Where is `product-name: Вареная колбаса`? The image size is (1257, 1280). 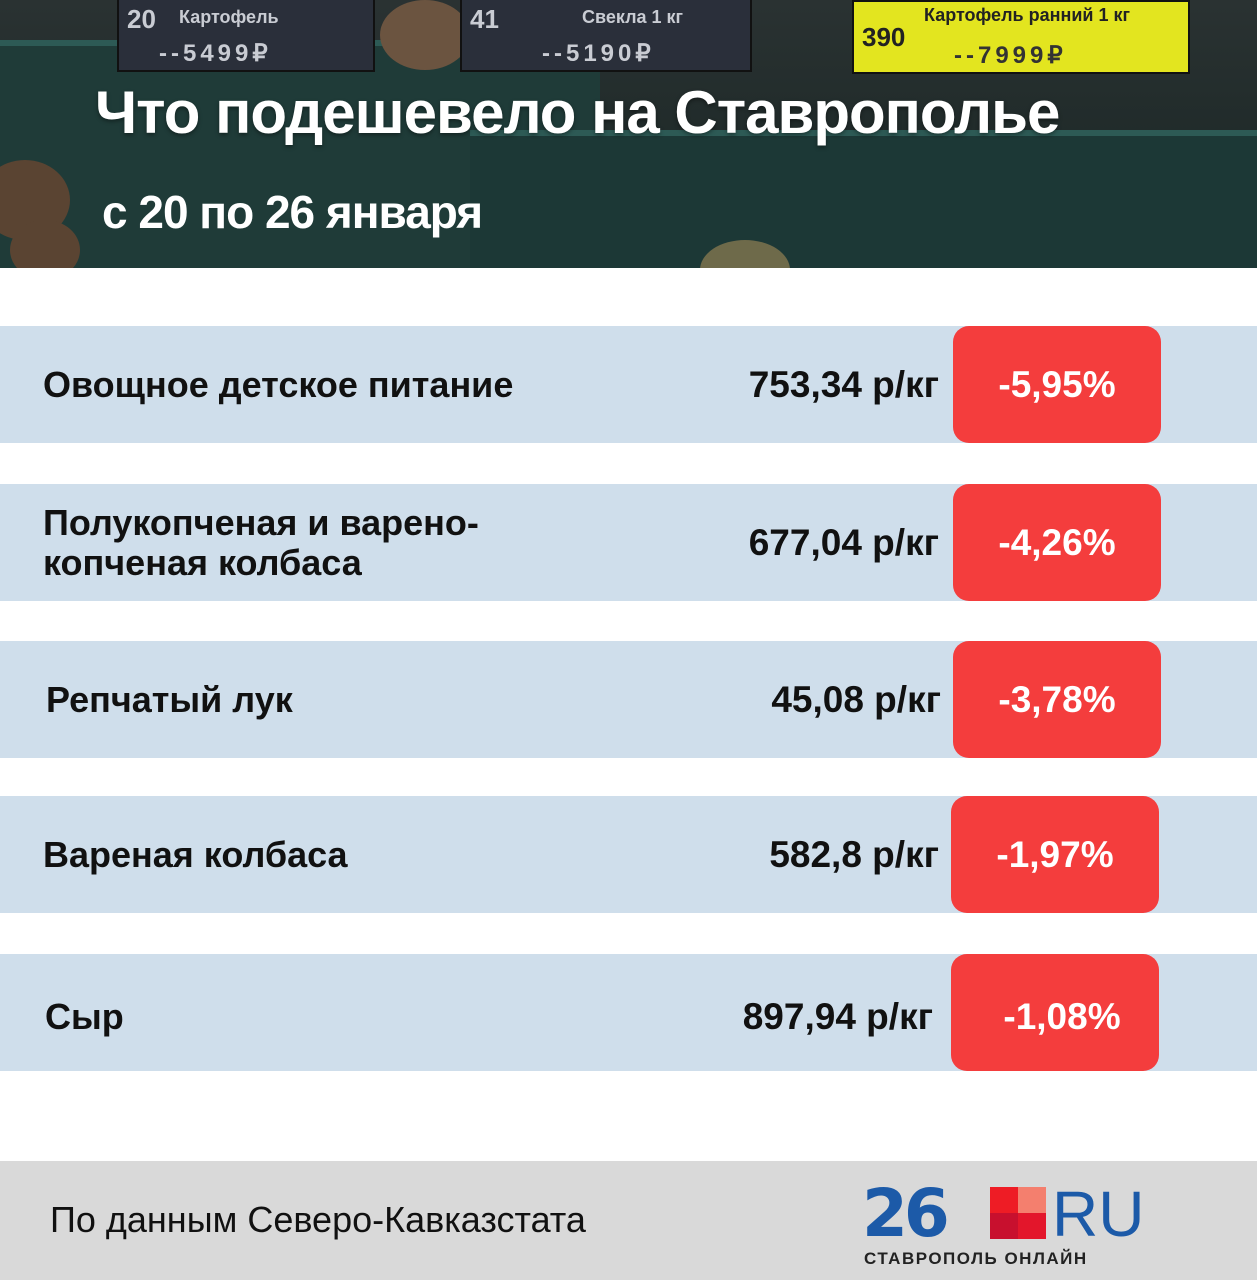 product-name: Вареная колбаса is located at coordinates (195, 854).